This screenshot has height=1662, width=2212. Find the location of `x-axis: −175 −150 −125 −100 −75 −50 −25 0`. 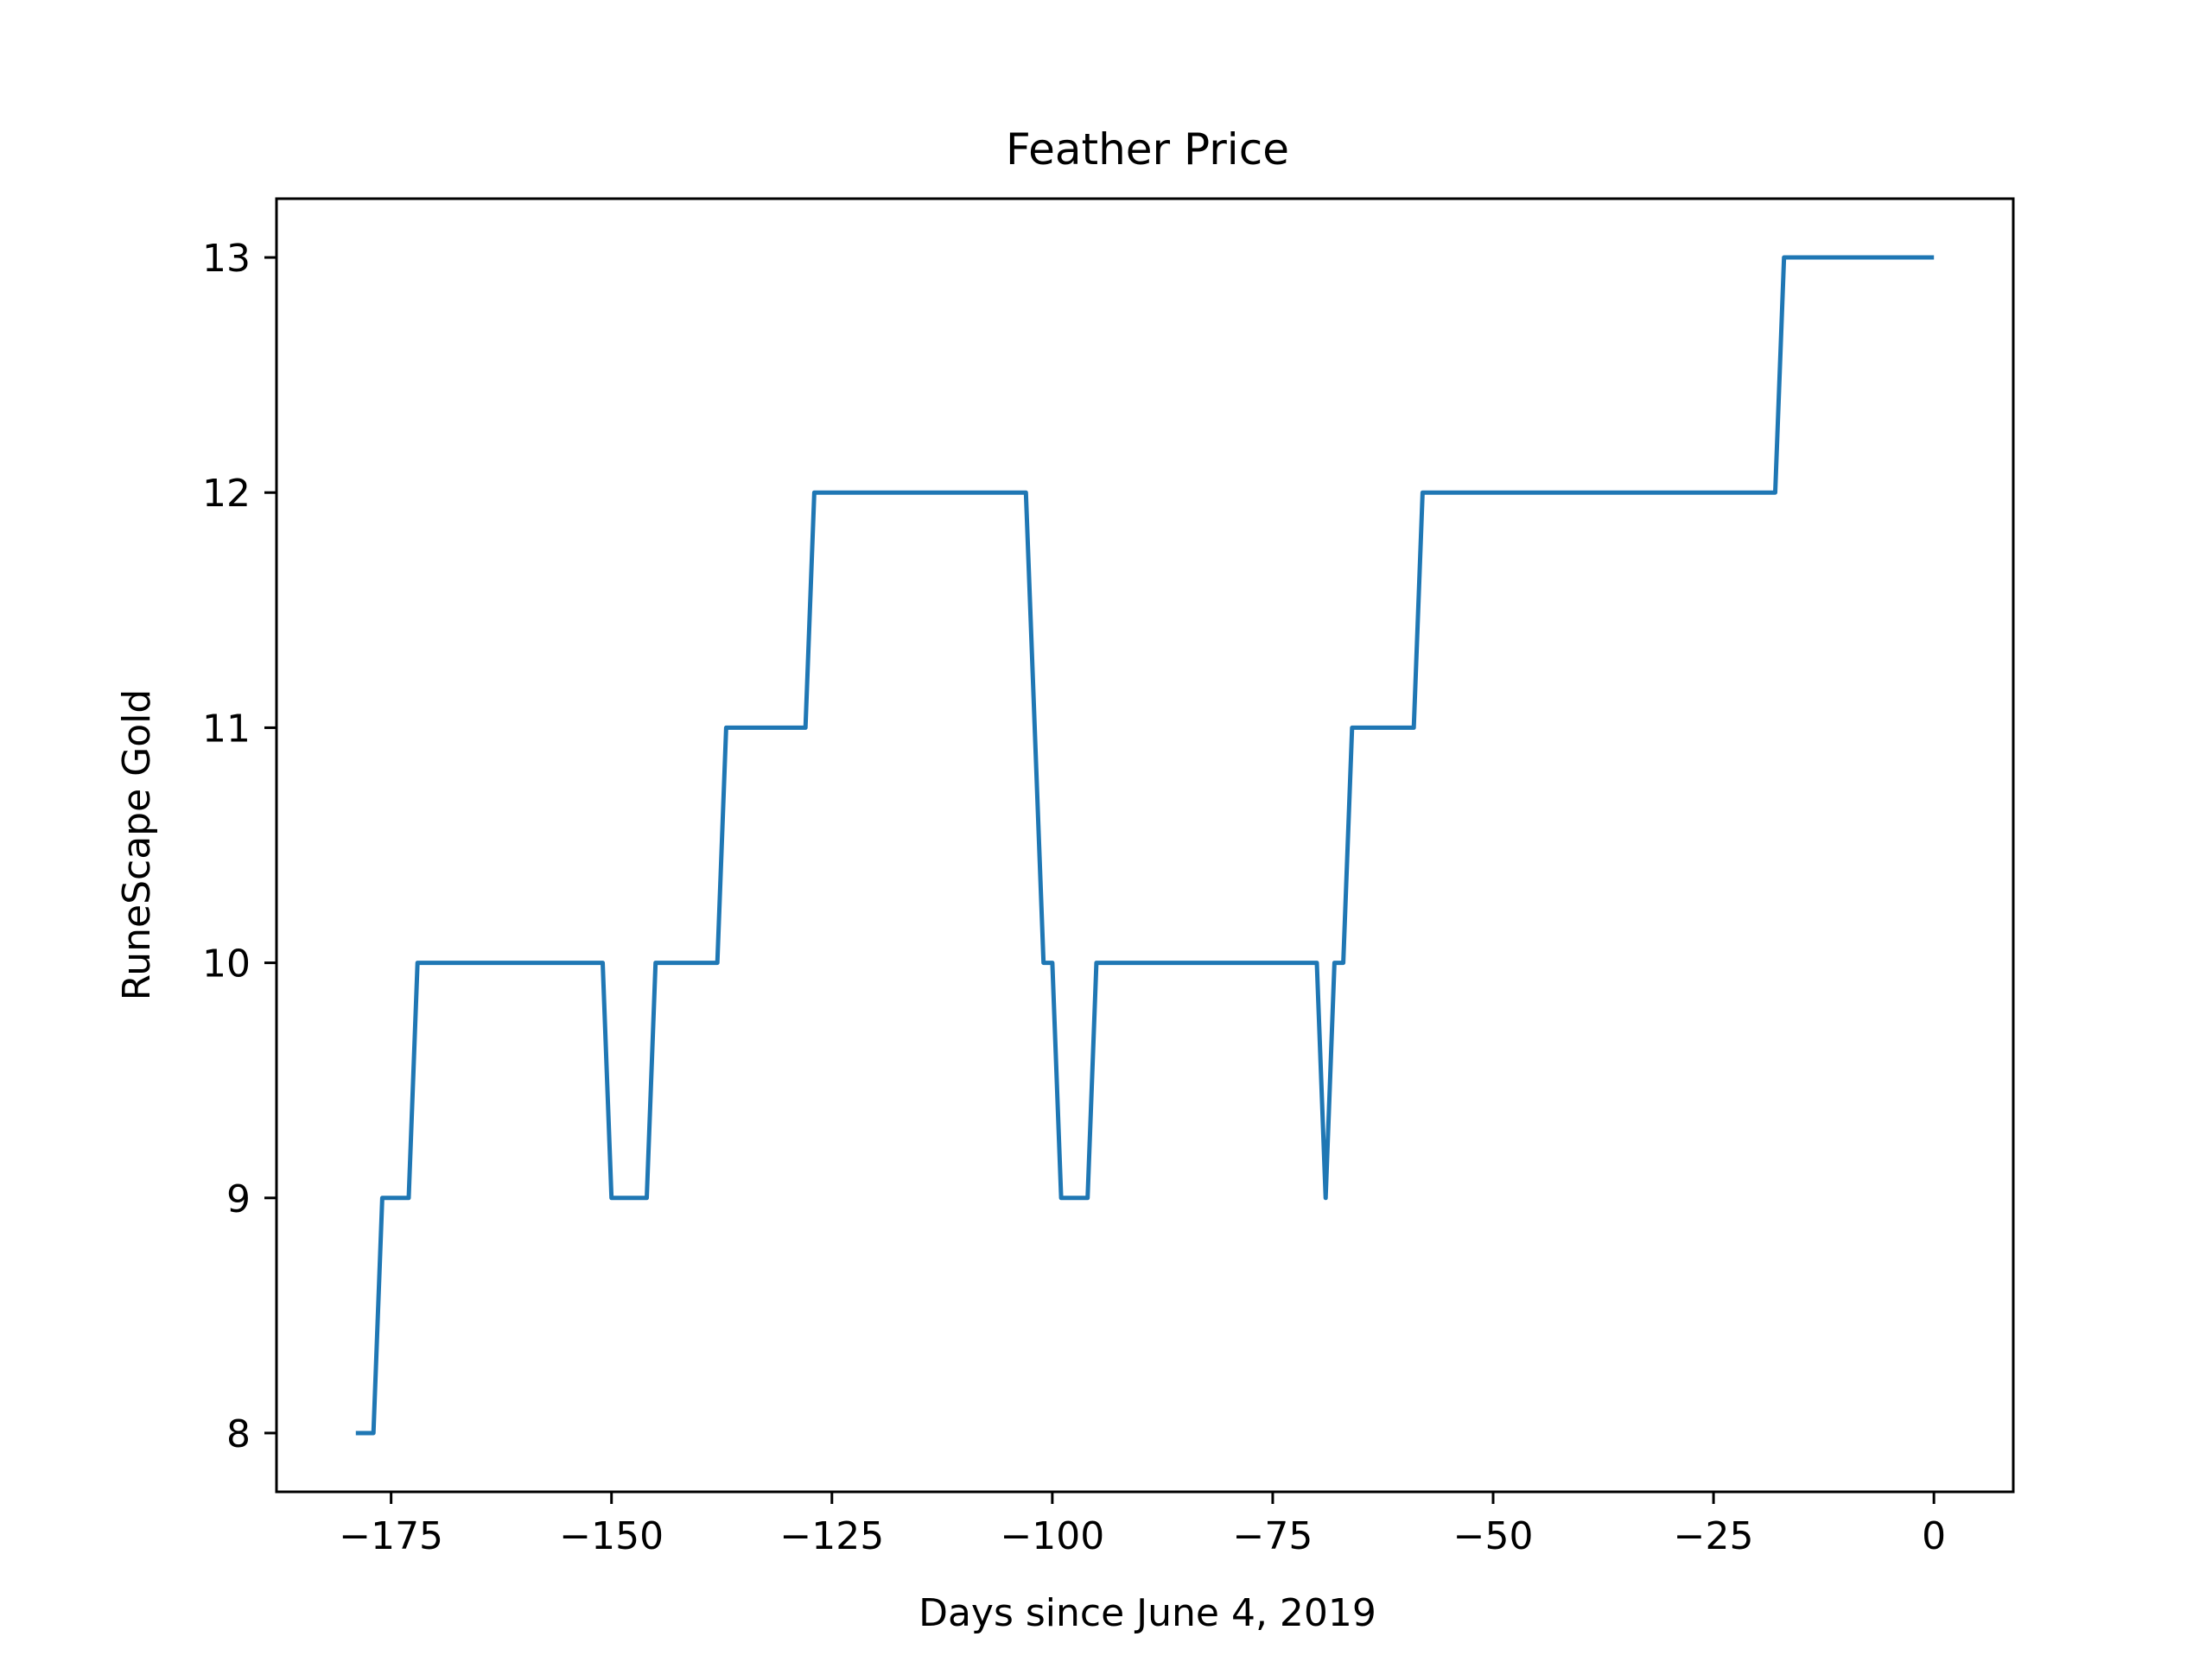

x-axis: −175 −150 −125 −100 −75 −50 −25 0 is located at coordinates (1142, 1525).